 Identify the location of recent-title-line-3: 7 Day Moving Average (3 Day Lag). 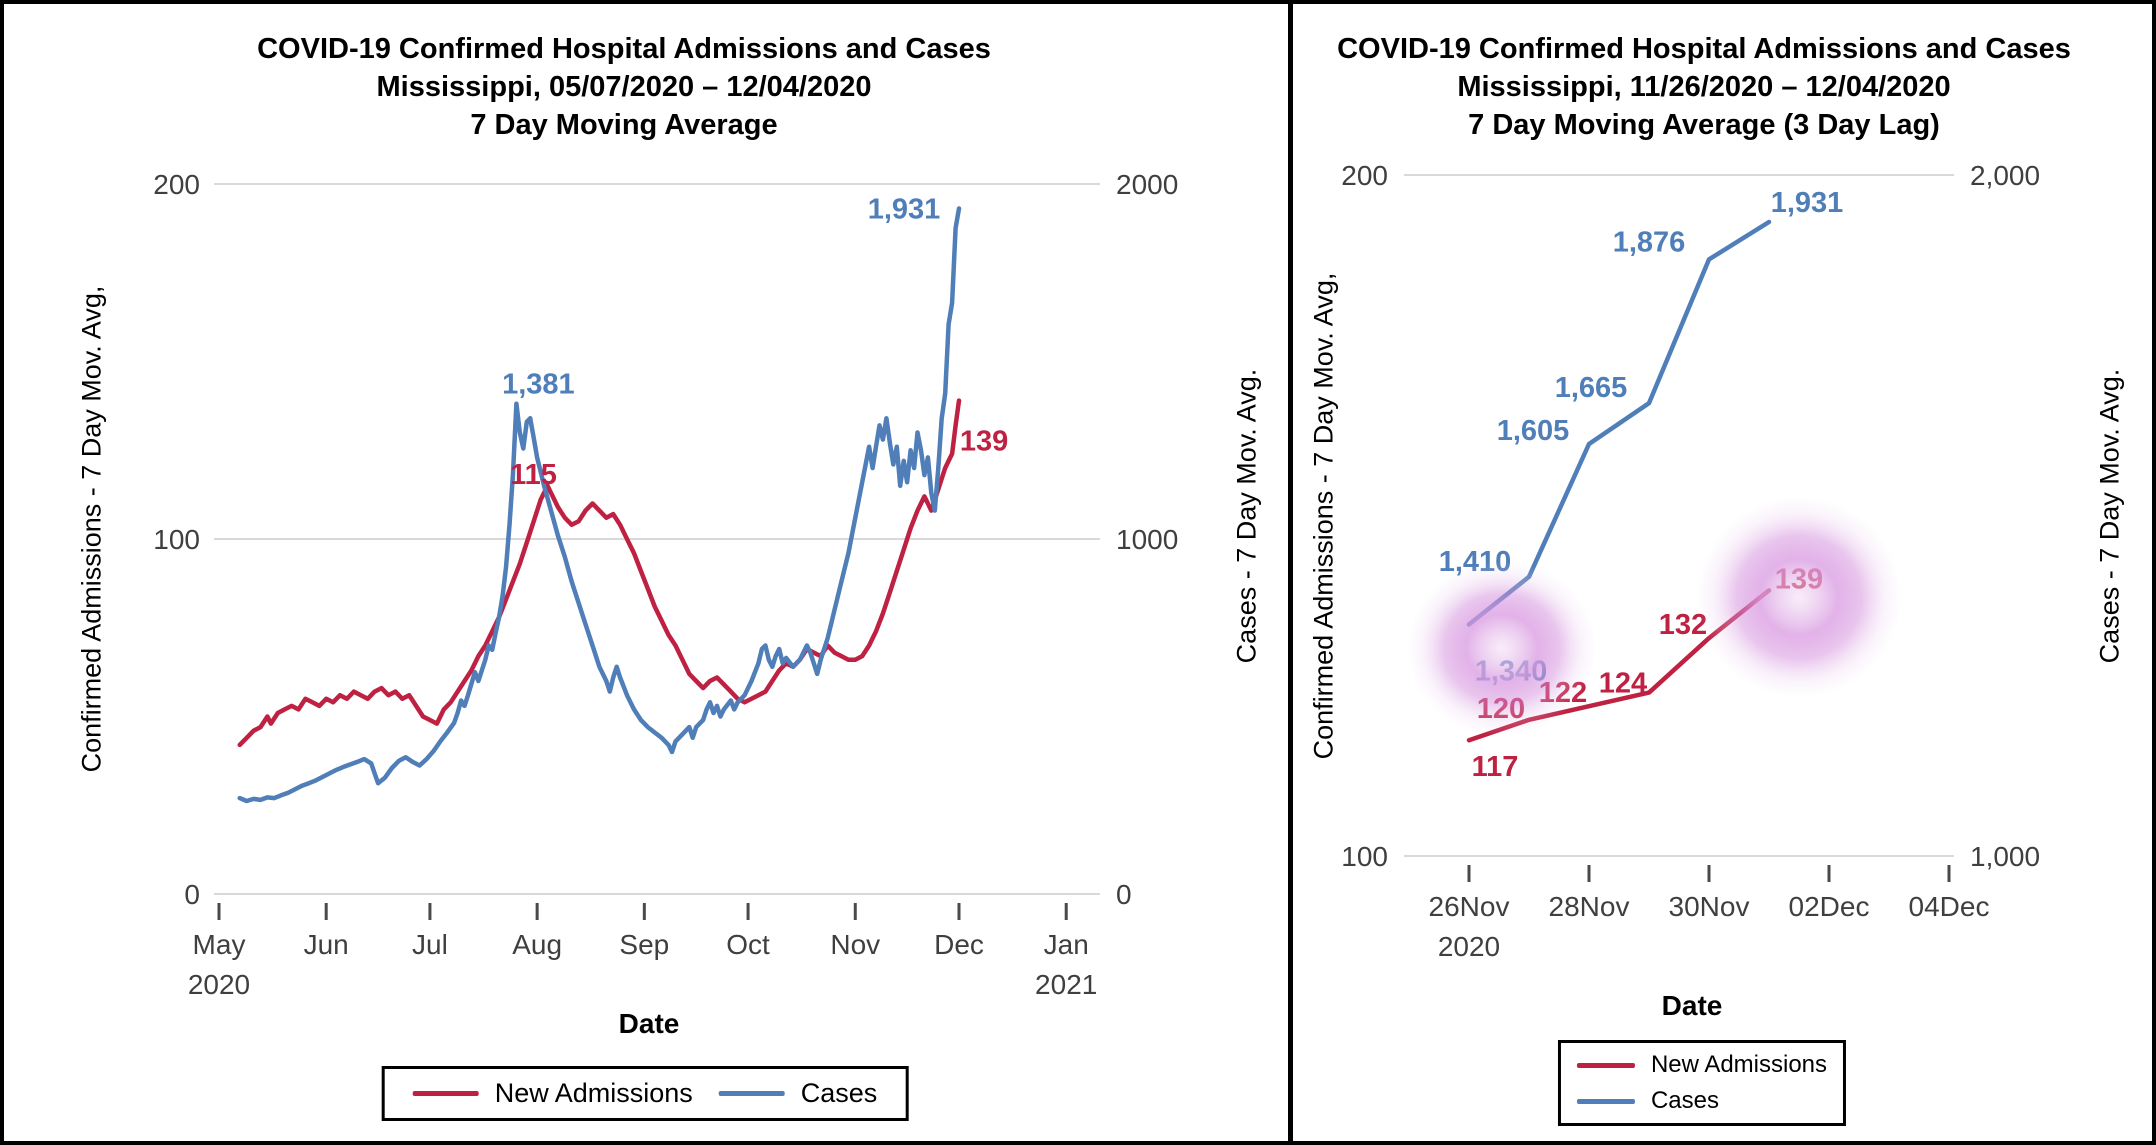
(1704, 125).